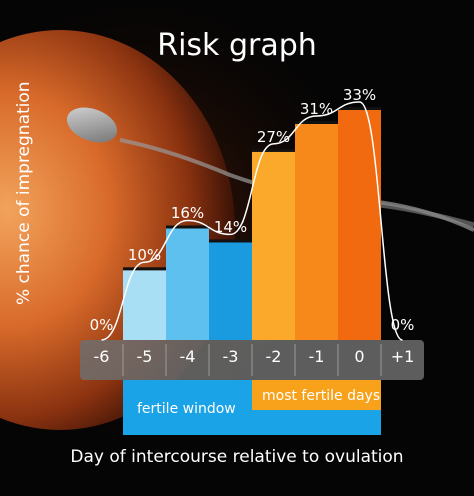 The height and width of the screenshot is (496, 474). Describe the element at coordinates (187, 227) in the screenshot. I see `bar-cap--4` at that location.